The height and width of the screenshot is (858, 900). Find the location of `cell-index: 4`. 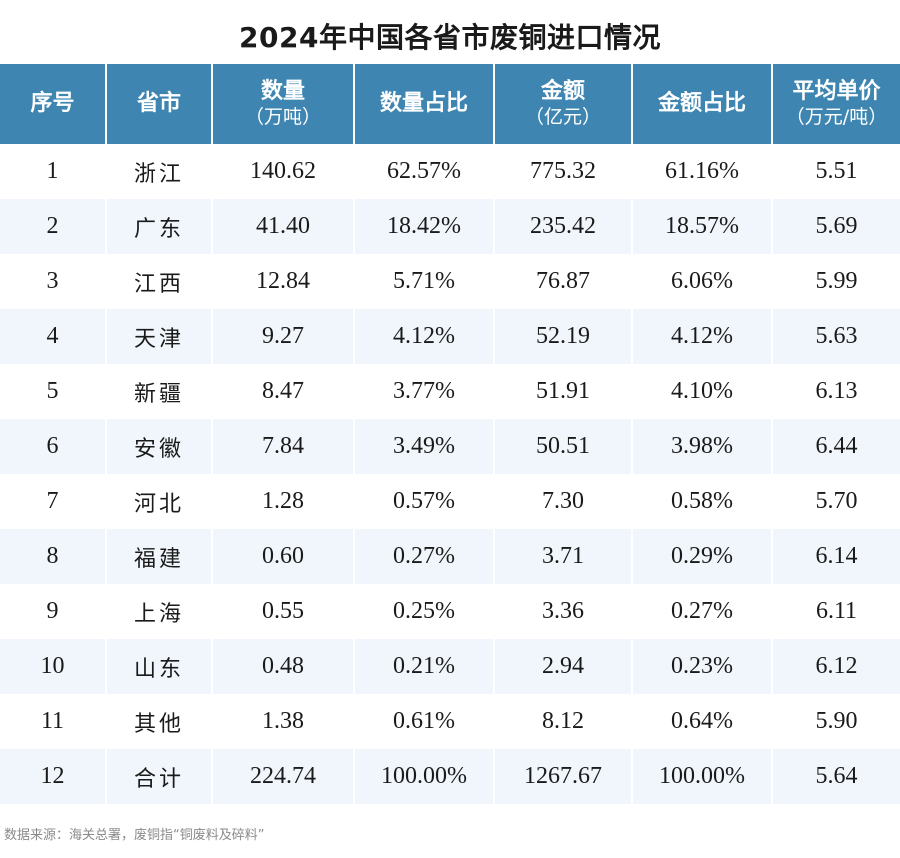

cell-index: 4 is located at coordinates (53, 336).